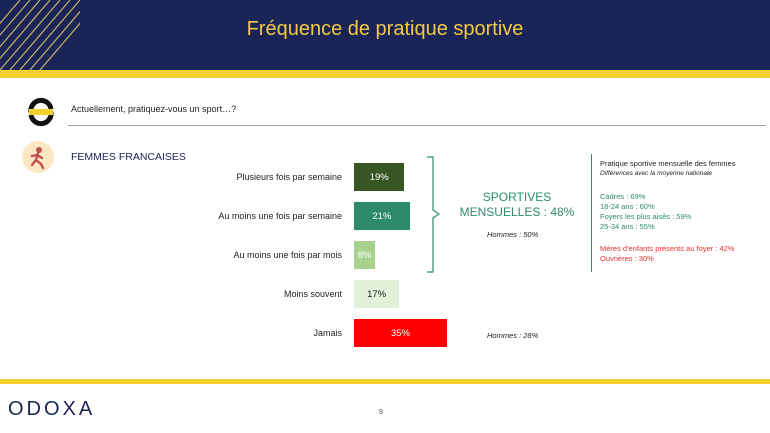  Describe the element at coordinates (154, 109) in the screenshot. I see `survey-question: Actuellement, pratiquez-vous un sport…?` at that location.